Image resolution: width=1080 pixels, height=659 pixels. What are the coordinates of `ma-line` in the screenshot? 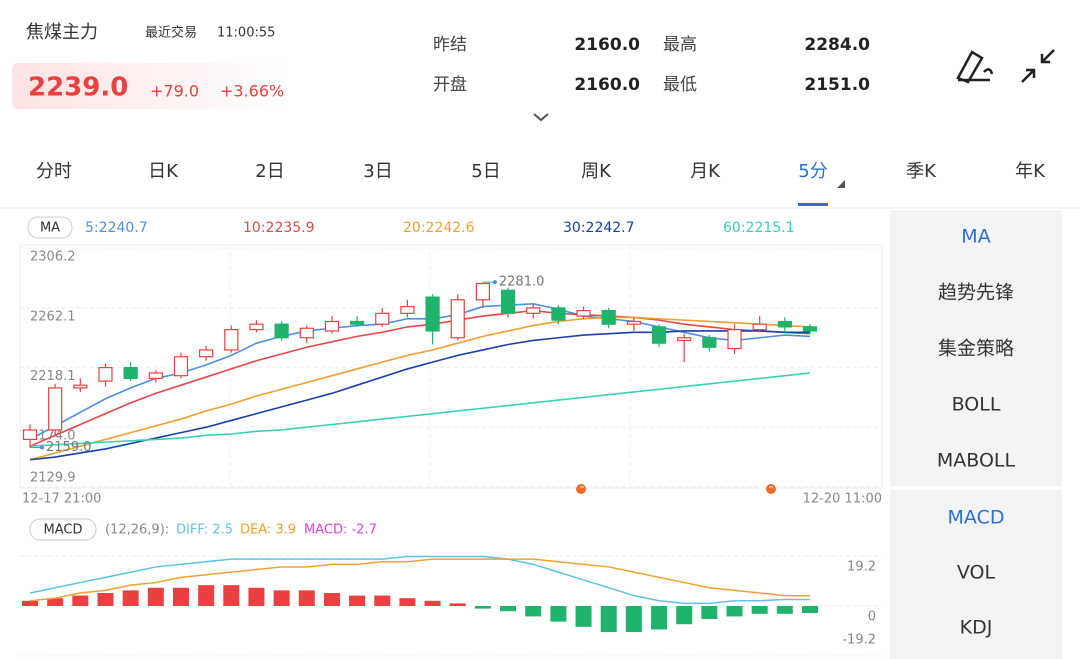 It's located at (419, 395).